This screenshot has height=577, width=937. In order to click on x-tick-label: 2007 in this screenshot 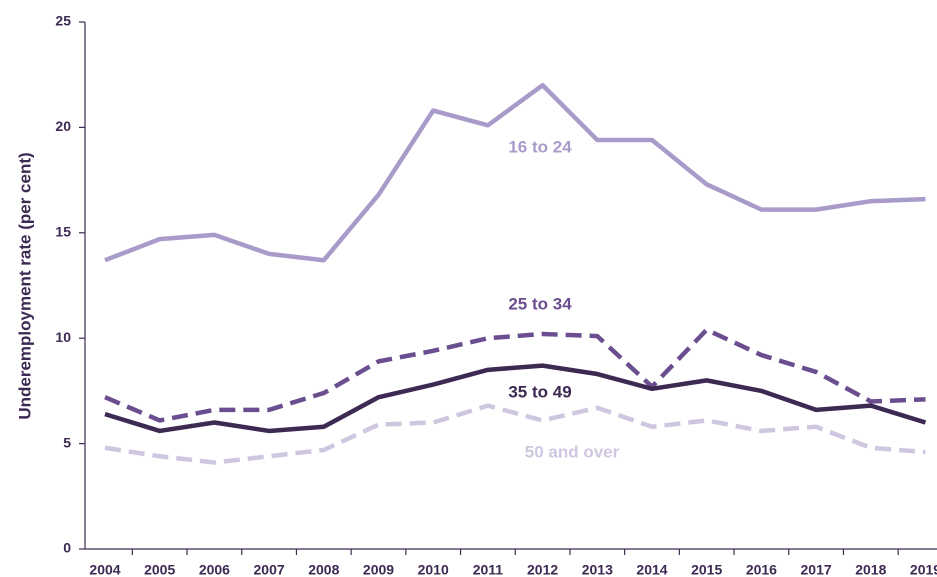, I will do `click(269, 569)`.